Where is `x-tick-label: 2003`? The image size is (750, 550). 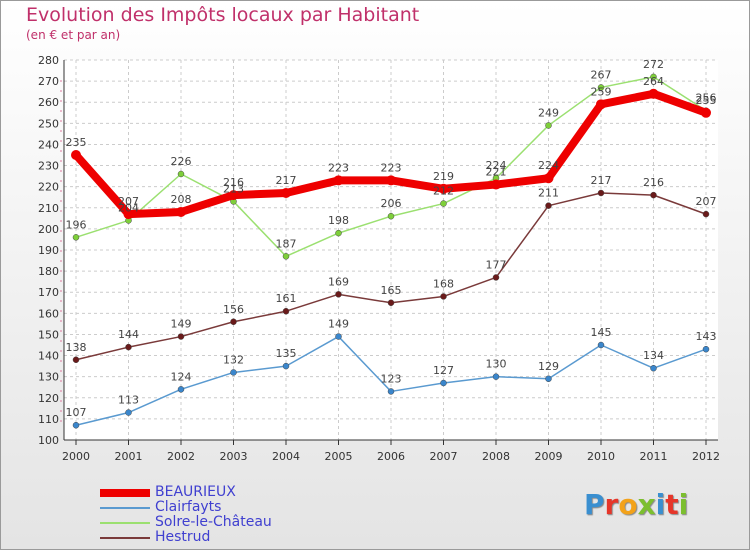
x-tick-label: 2003 is located at coordinates (234, 456).